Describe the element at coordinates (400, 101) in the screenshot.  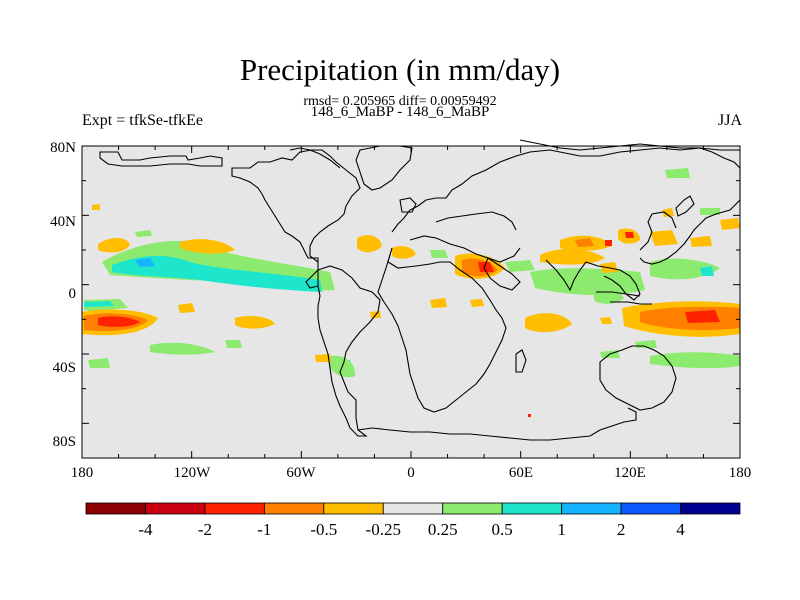
I see `rmsd-diff-stats: rmsd= 0.205965 diff= 0.00959492` at that location.